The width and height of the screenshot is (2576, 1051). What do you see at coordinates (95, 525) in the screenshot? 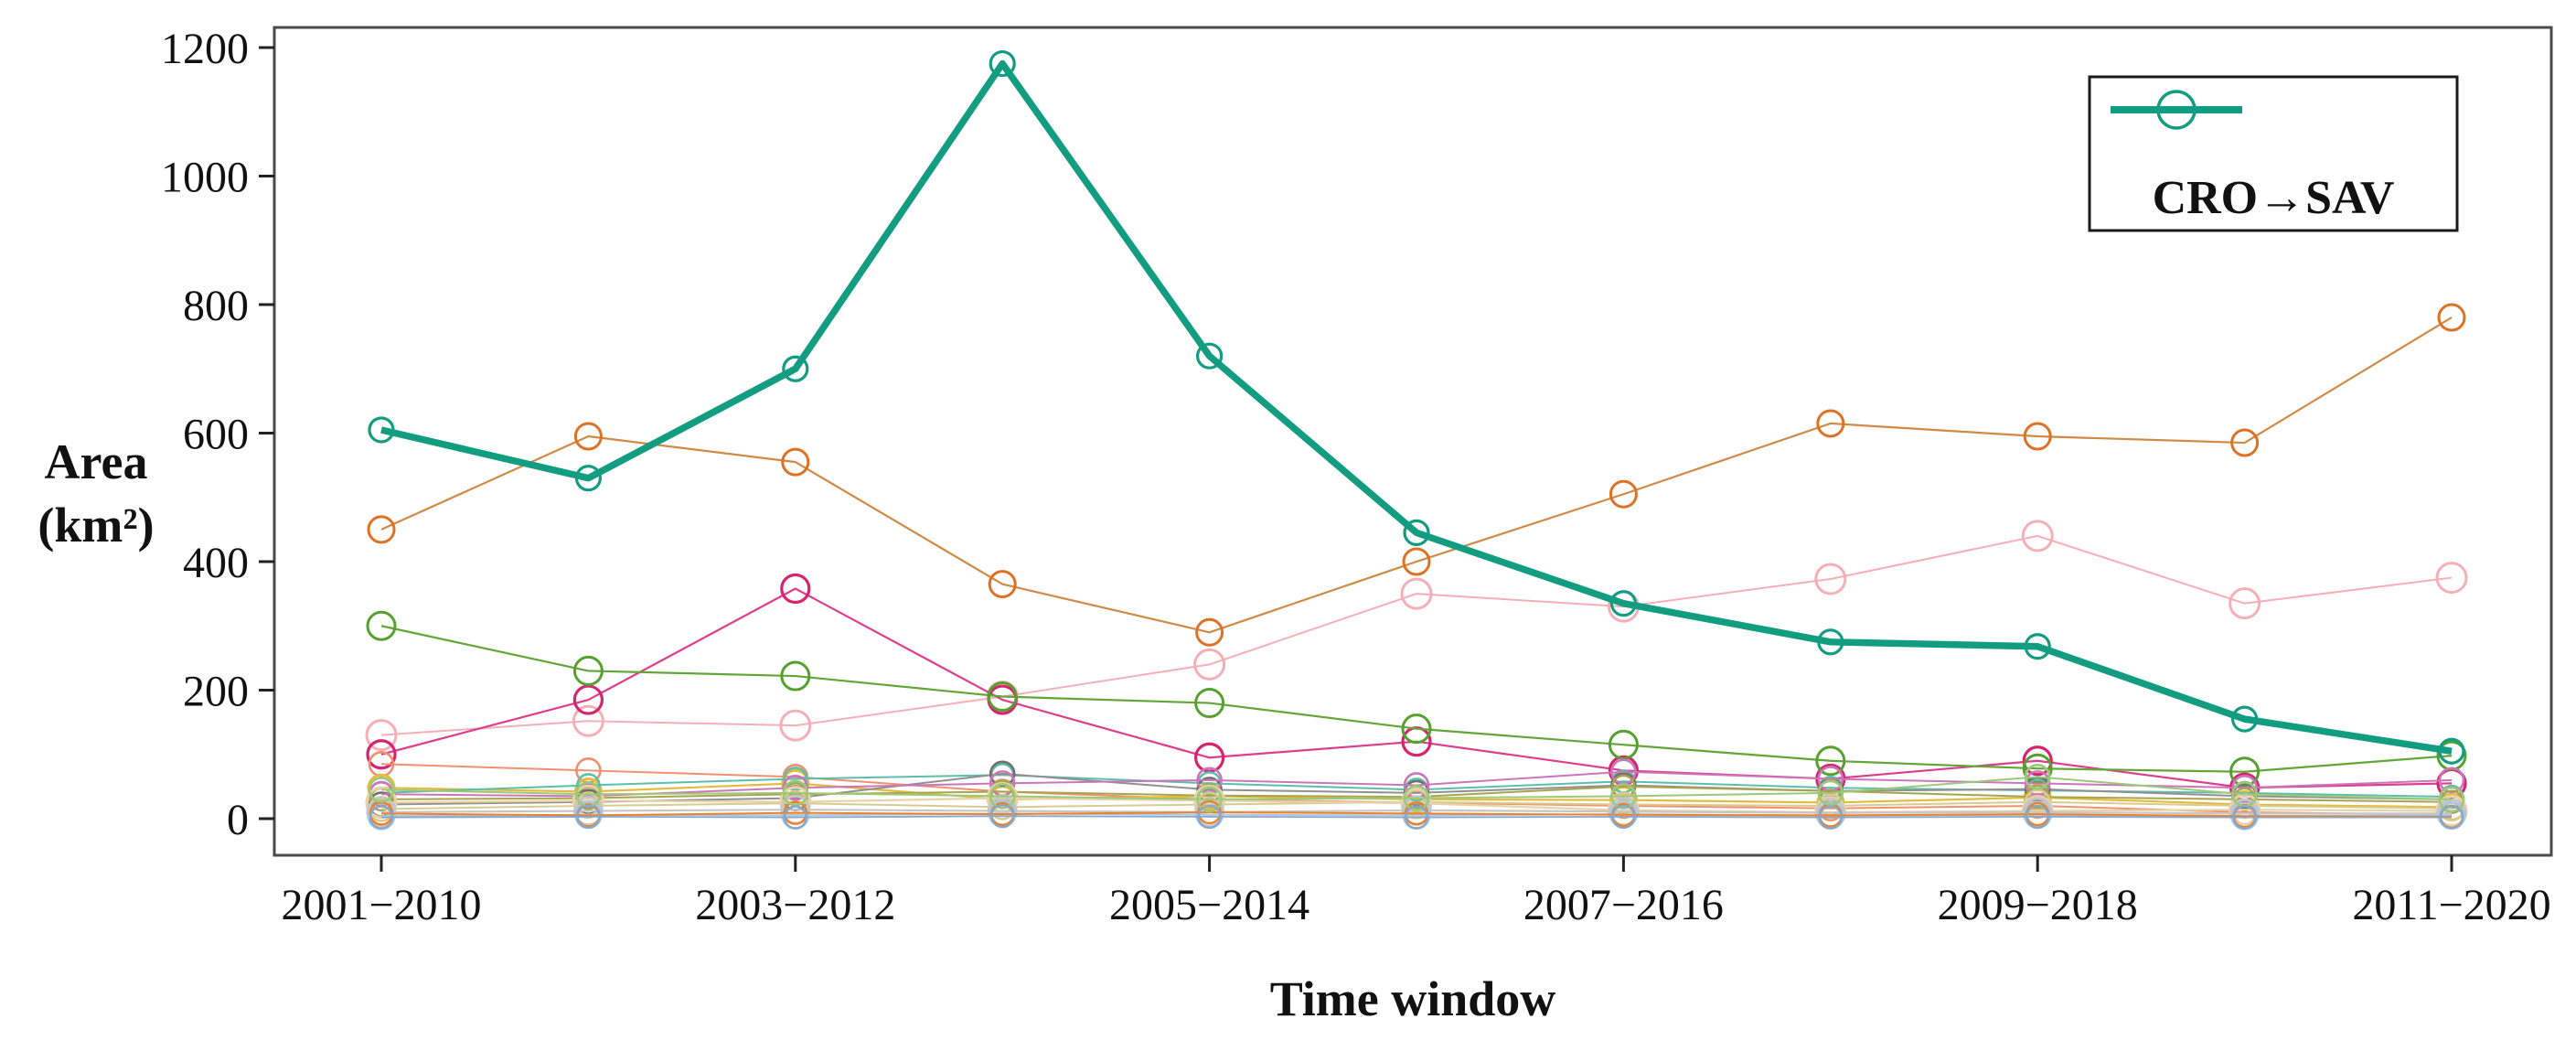
I see `y-axis-title-line2: (km²)` at bounding box center [95, 525].